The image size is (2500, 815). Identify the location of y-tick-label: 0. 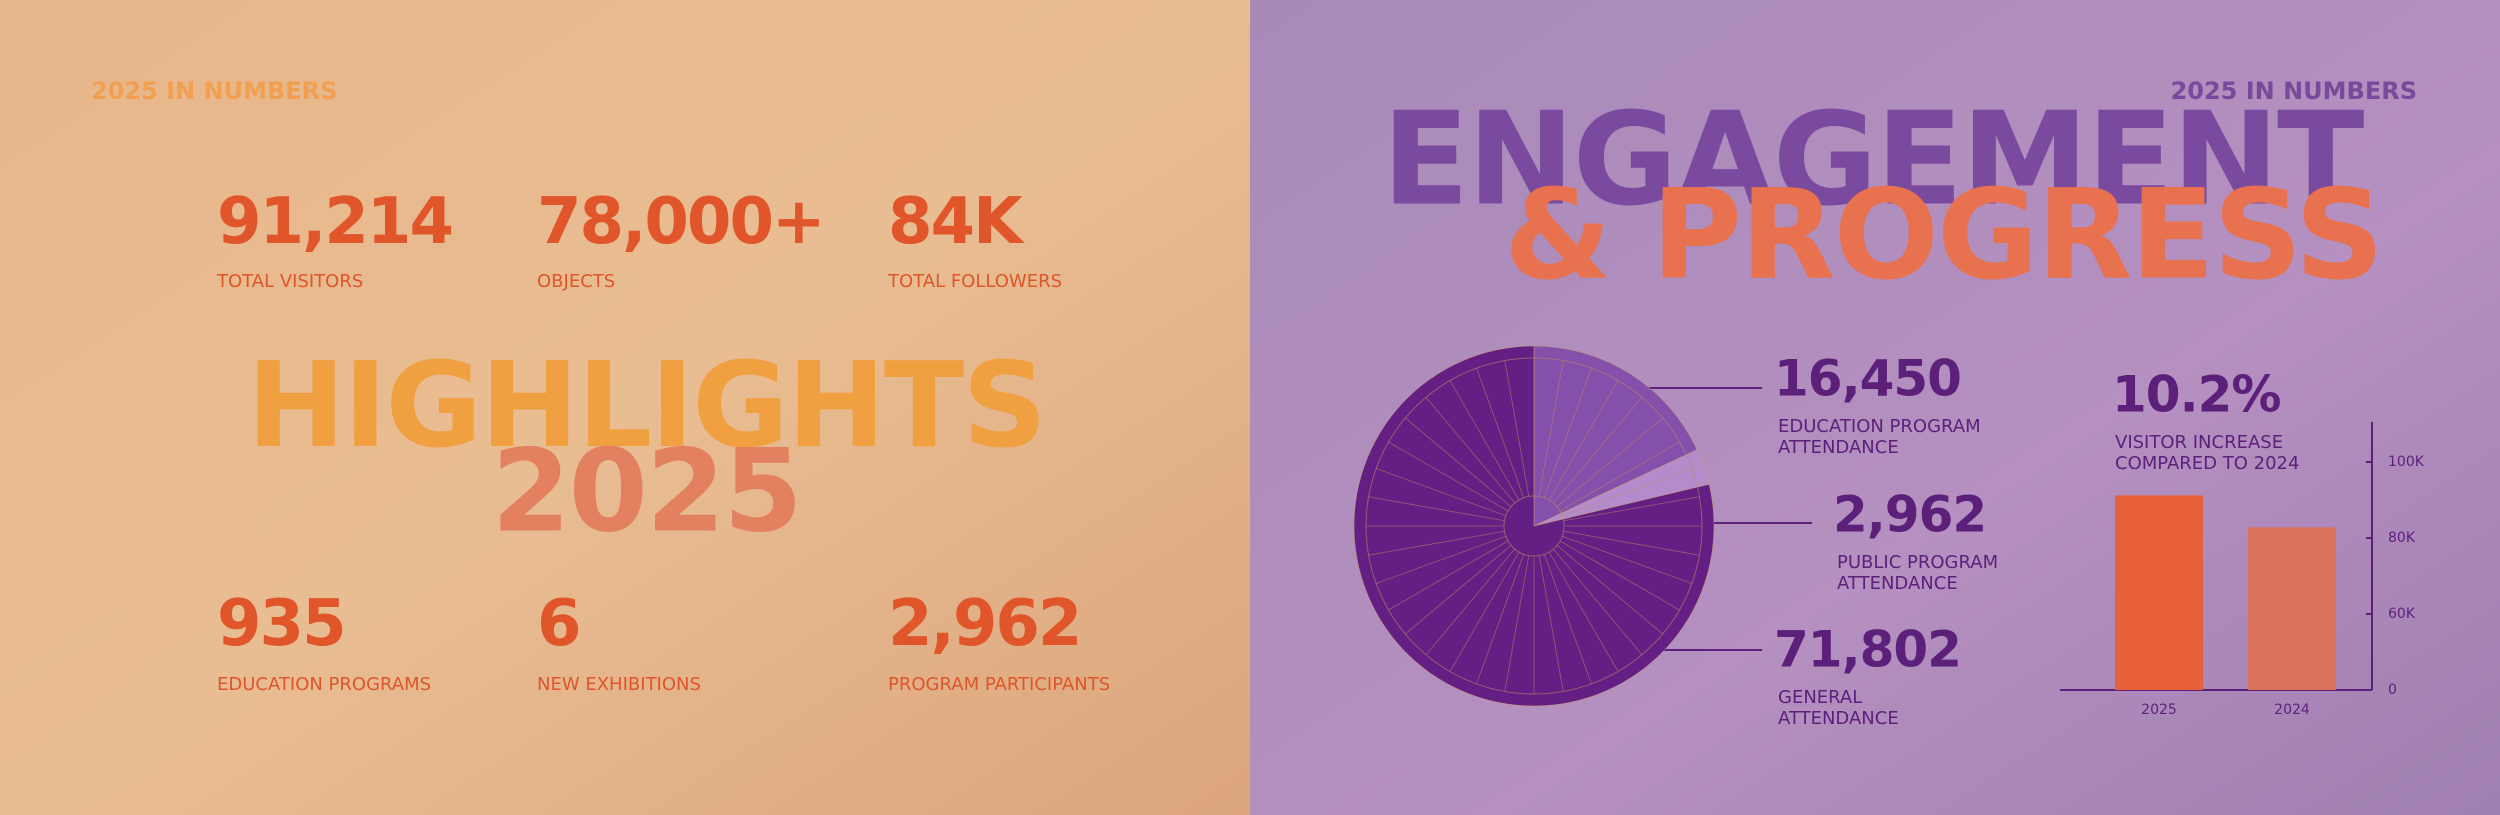
(2392, 690).